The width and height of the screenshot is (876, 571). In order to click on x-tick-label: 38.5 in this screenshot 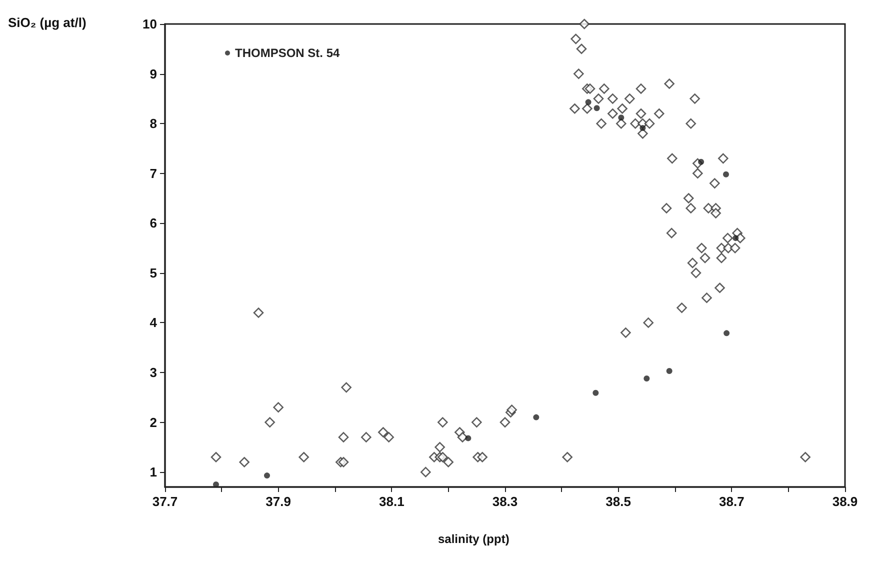, I will do `click(618, 501)`.